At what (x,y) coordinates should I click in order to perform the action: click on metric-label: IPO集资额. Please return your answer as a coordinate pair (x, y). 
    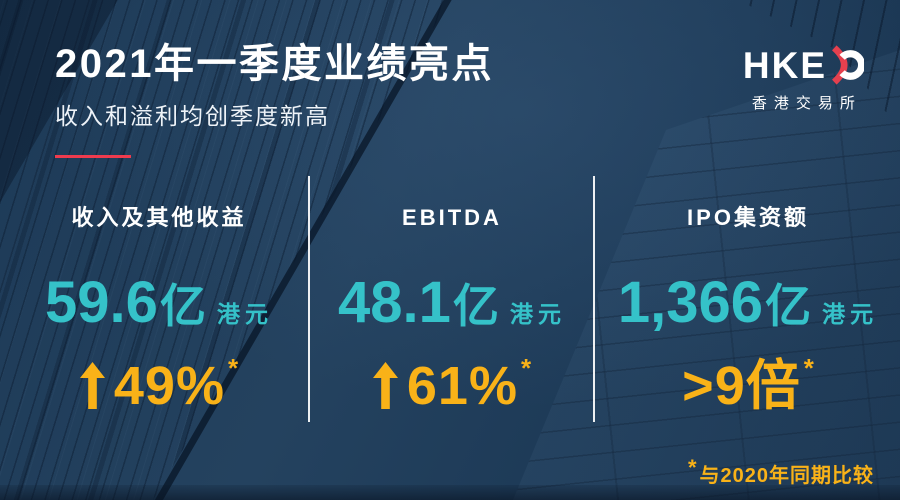
    Looking at the image, I should click on (748, 217).